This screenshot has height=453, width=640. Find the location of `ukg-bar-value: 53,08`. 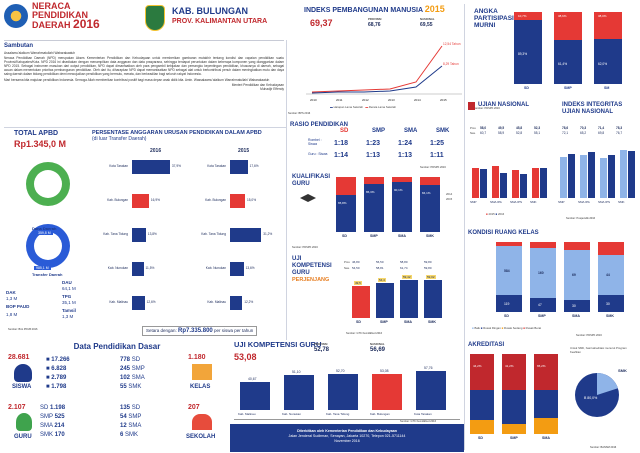

ukg-bar-value: 53,08 is located at coordinates (384, 371).